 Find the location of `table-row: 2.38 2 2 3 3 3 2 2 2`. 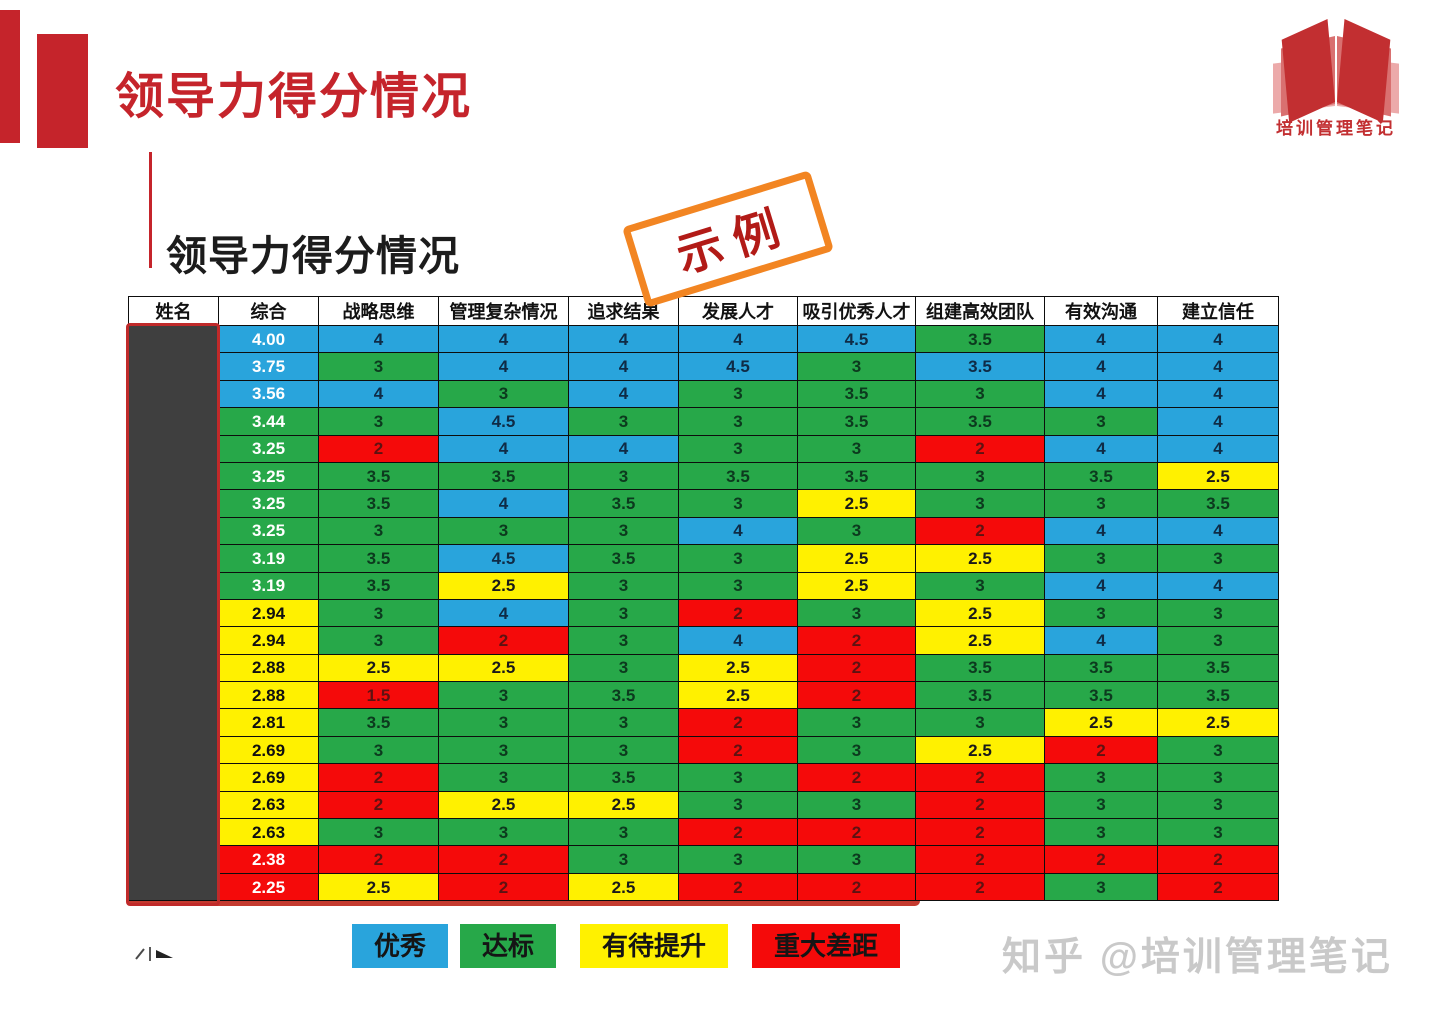

table-row: 2.38 2 2 3 3 3 2 2 2 is located at coordinates (704, 859).